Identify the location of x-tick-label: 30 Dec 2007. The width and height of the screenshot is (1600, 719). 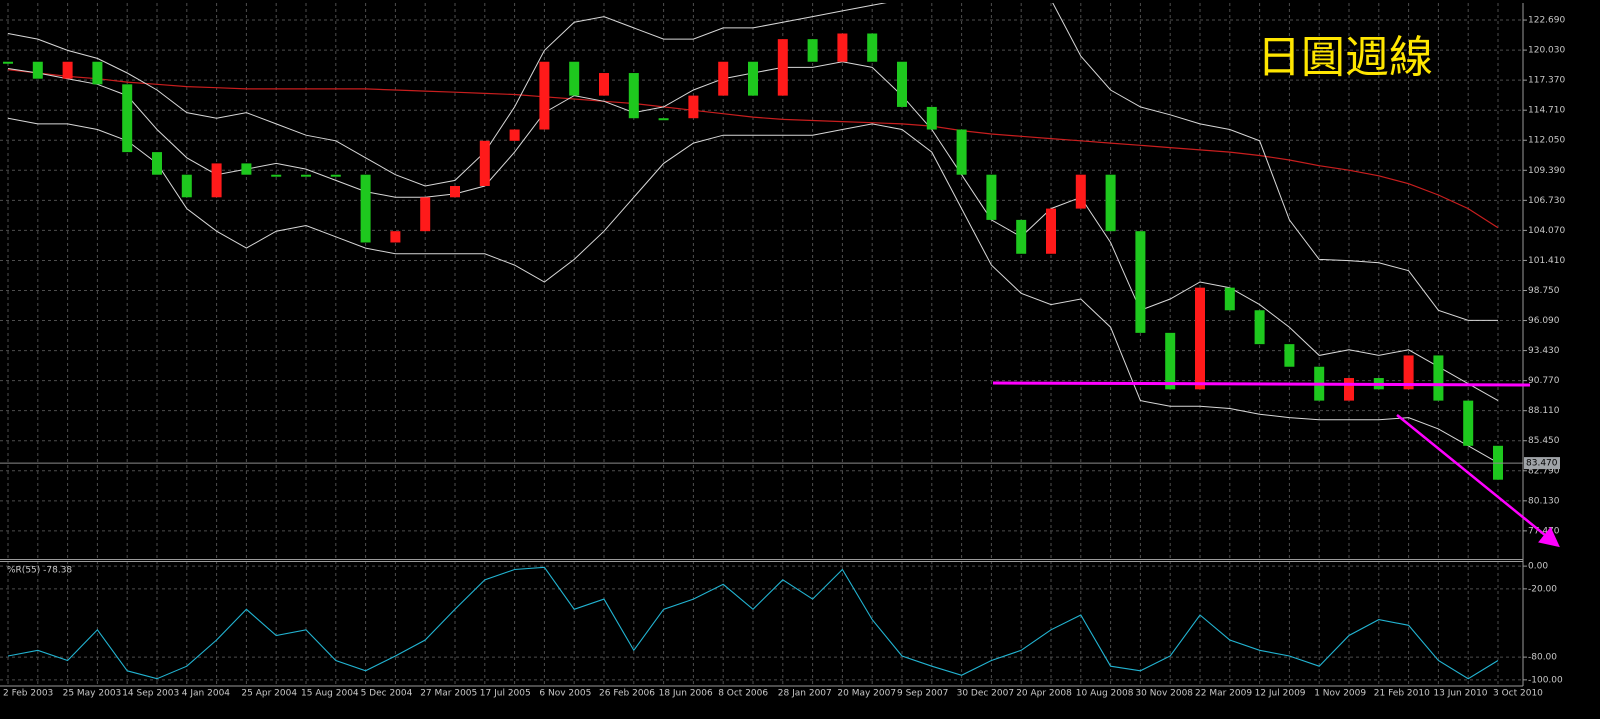
(986, 694).